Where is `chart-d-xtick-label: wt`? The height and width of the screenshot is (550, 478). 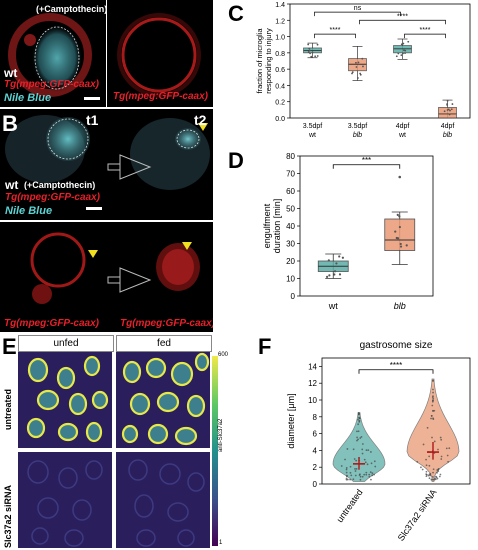
chart-d-xtick-label: wt is located at coordinates (333, 306).